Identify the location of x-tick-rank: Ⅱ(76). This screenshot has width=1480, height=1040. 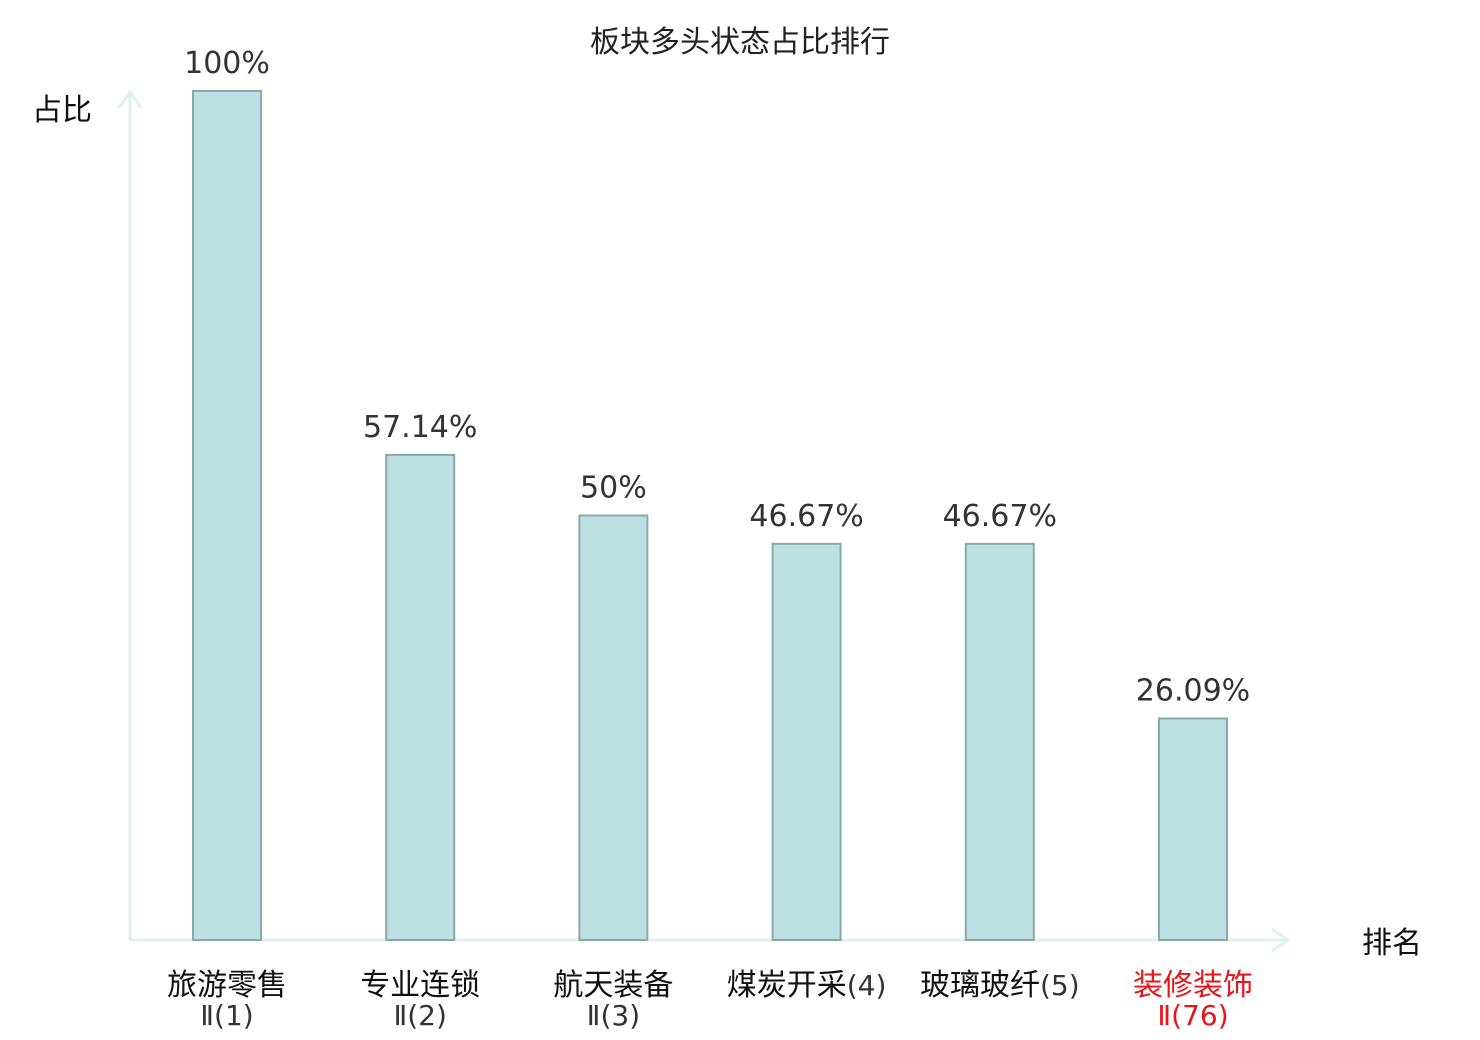
(1192, 1015).